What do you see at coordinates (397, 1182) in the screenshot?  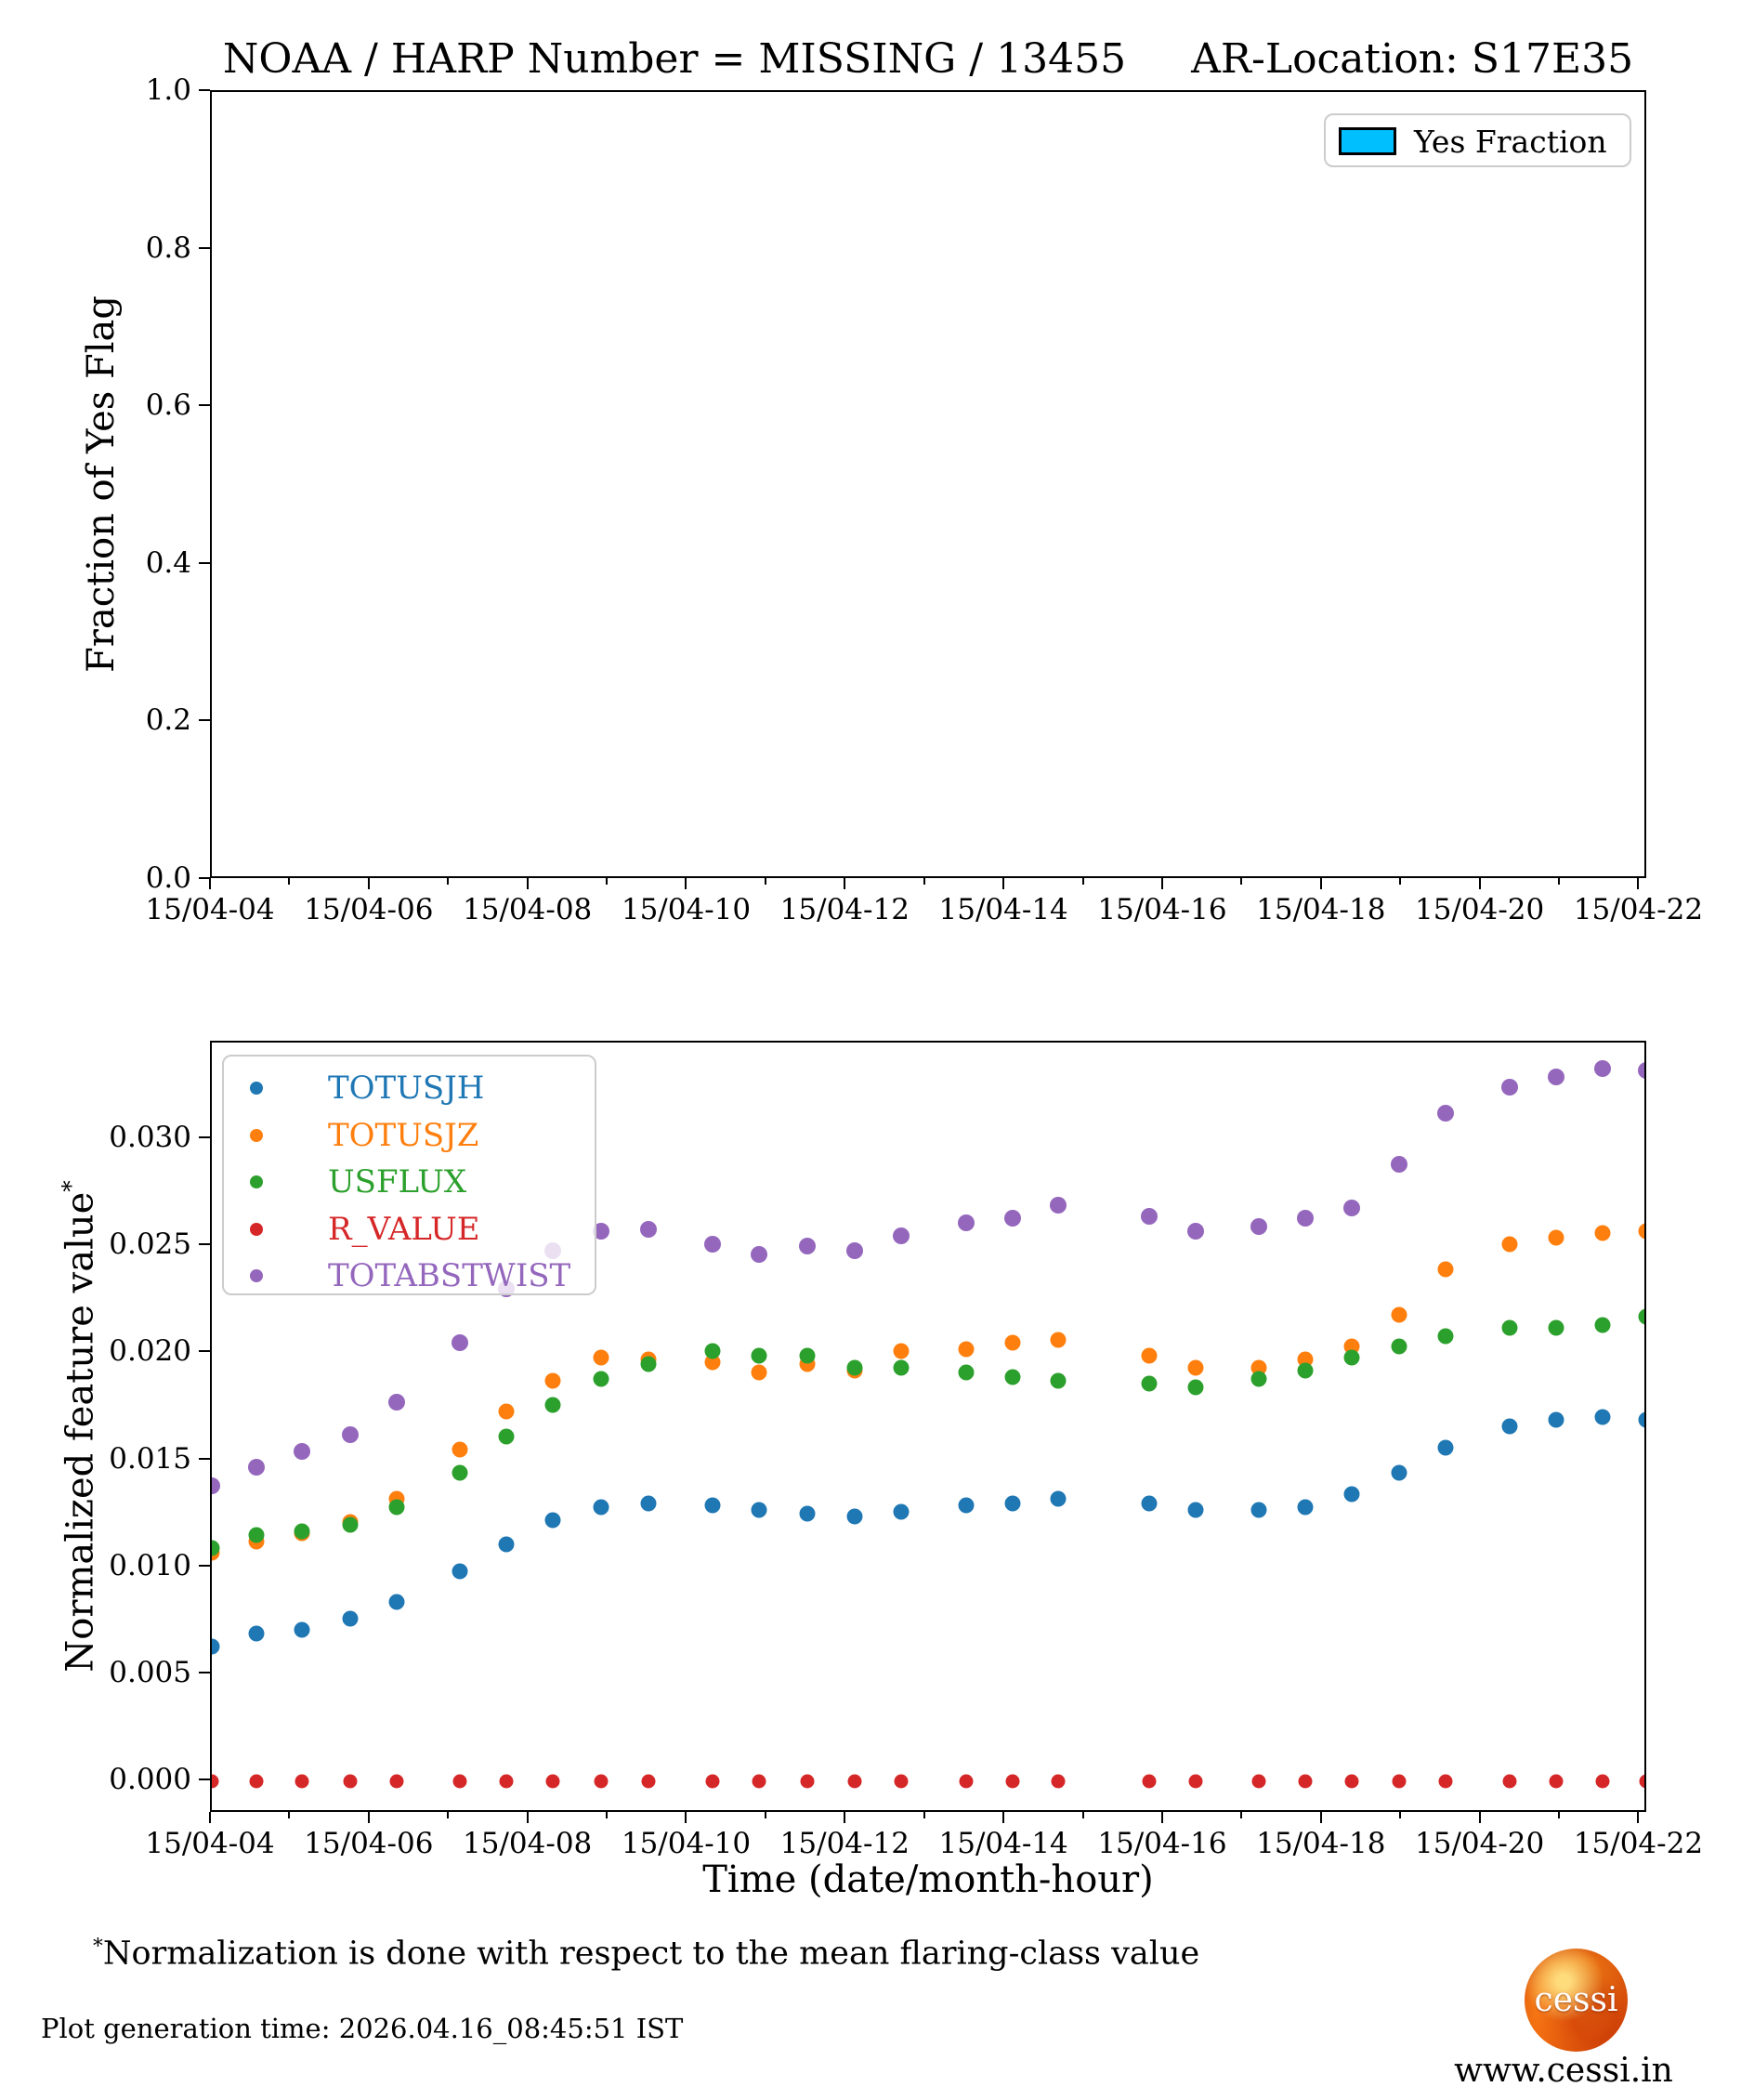 I see `legend-label-USFLUX: USFLUX` at bounding box center [397, 1182].